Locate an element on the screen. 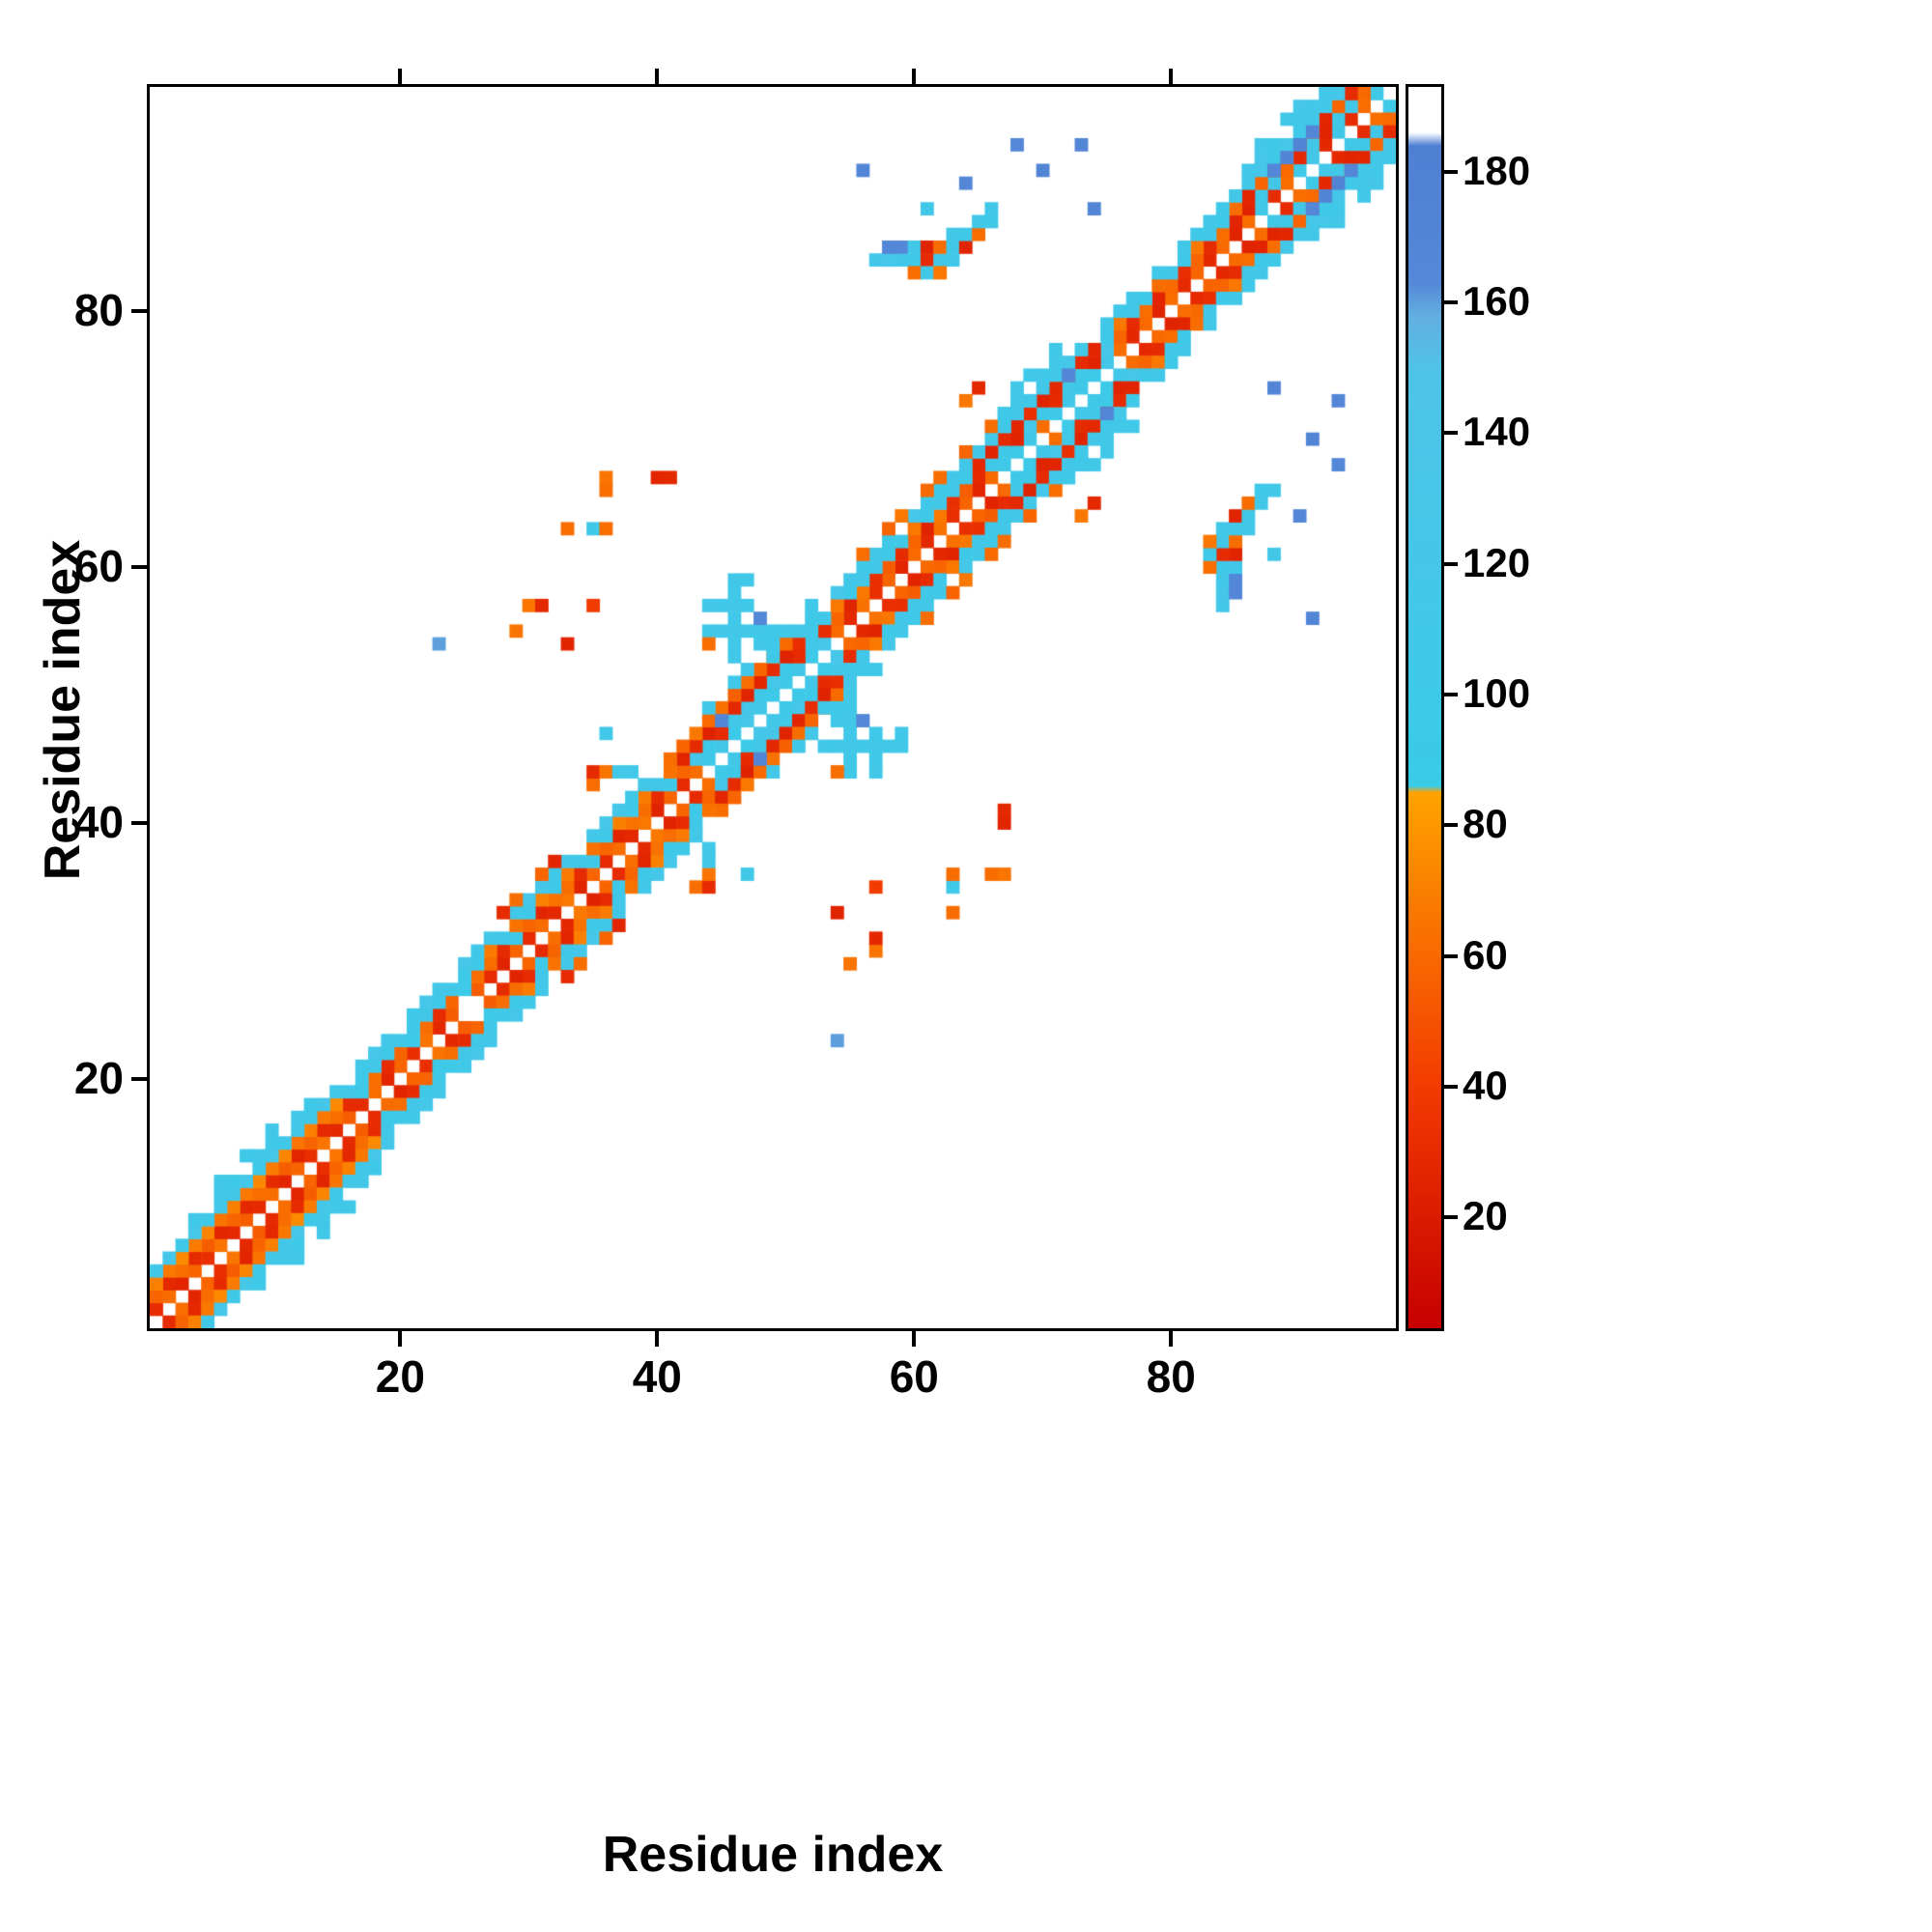 The image size is (1932, 1932). colorbar-tick-label: 60 is located at coordinates (1485, 954).